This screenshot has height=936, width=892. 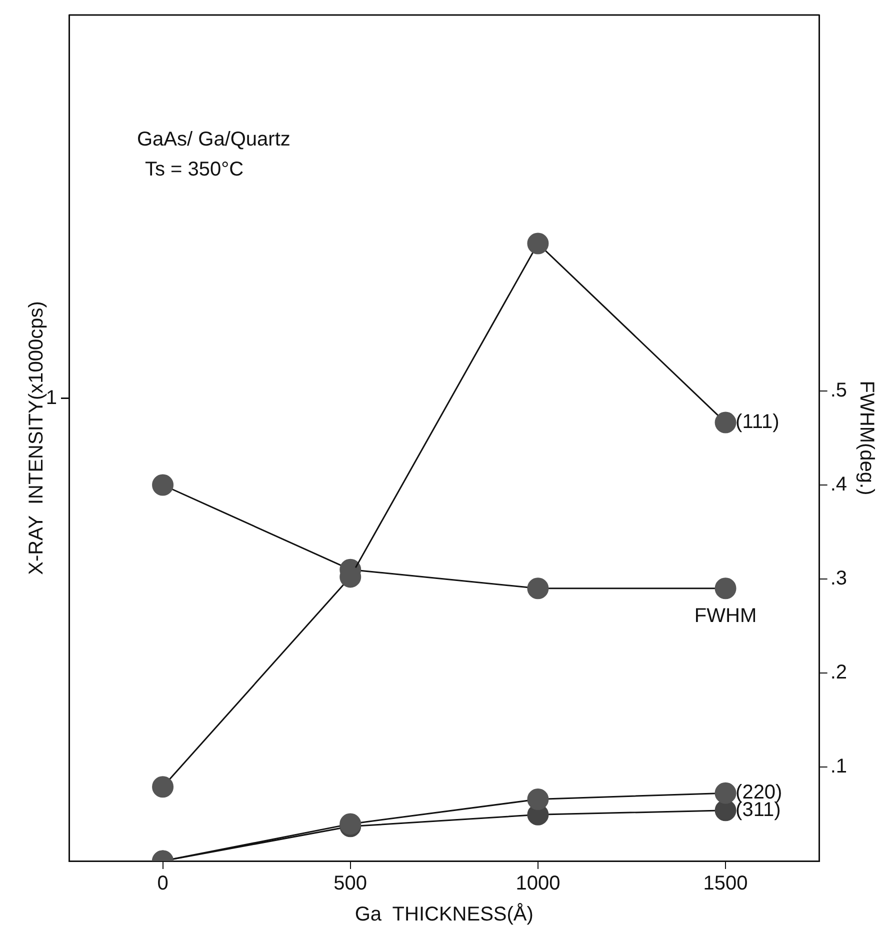 I want to click on y2-tick-label: .3, so click(x=839, y=579).